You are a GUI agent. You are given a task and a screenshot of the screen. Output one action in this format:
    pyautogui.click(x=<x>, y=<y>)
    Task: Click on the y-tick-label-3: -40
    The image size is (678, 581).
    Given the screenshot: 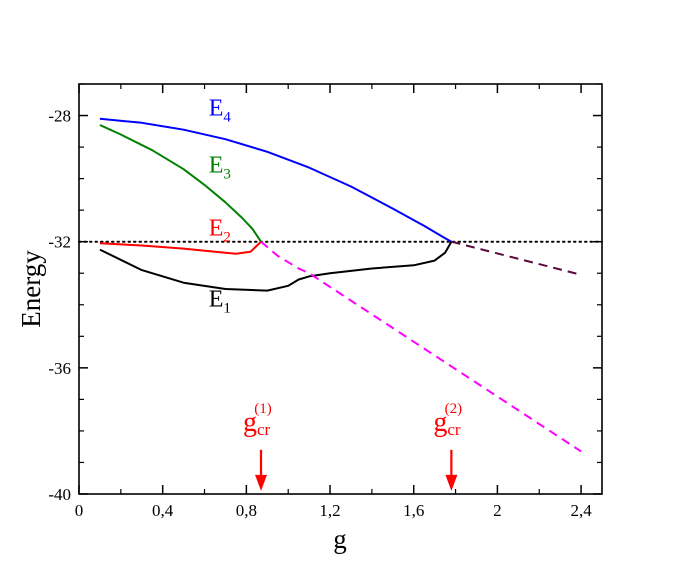 What is the action you would take?
    pyautogui.click(x=59, y=494)
    